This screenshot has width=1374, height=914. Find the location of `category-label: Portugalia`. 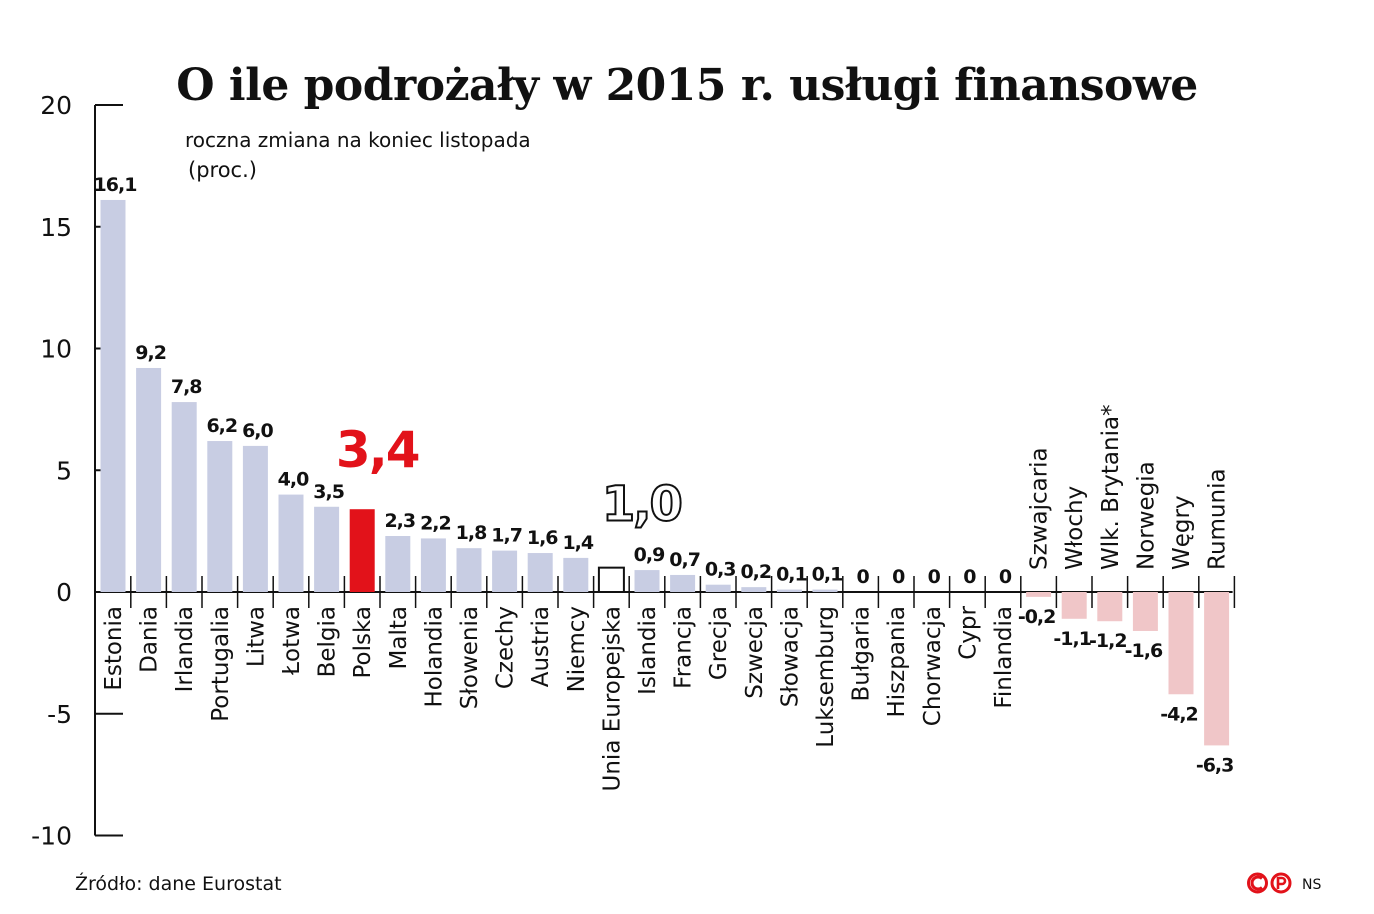

category-label: Portugalia is located at coordinates (221, 664).